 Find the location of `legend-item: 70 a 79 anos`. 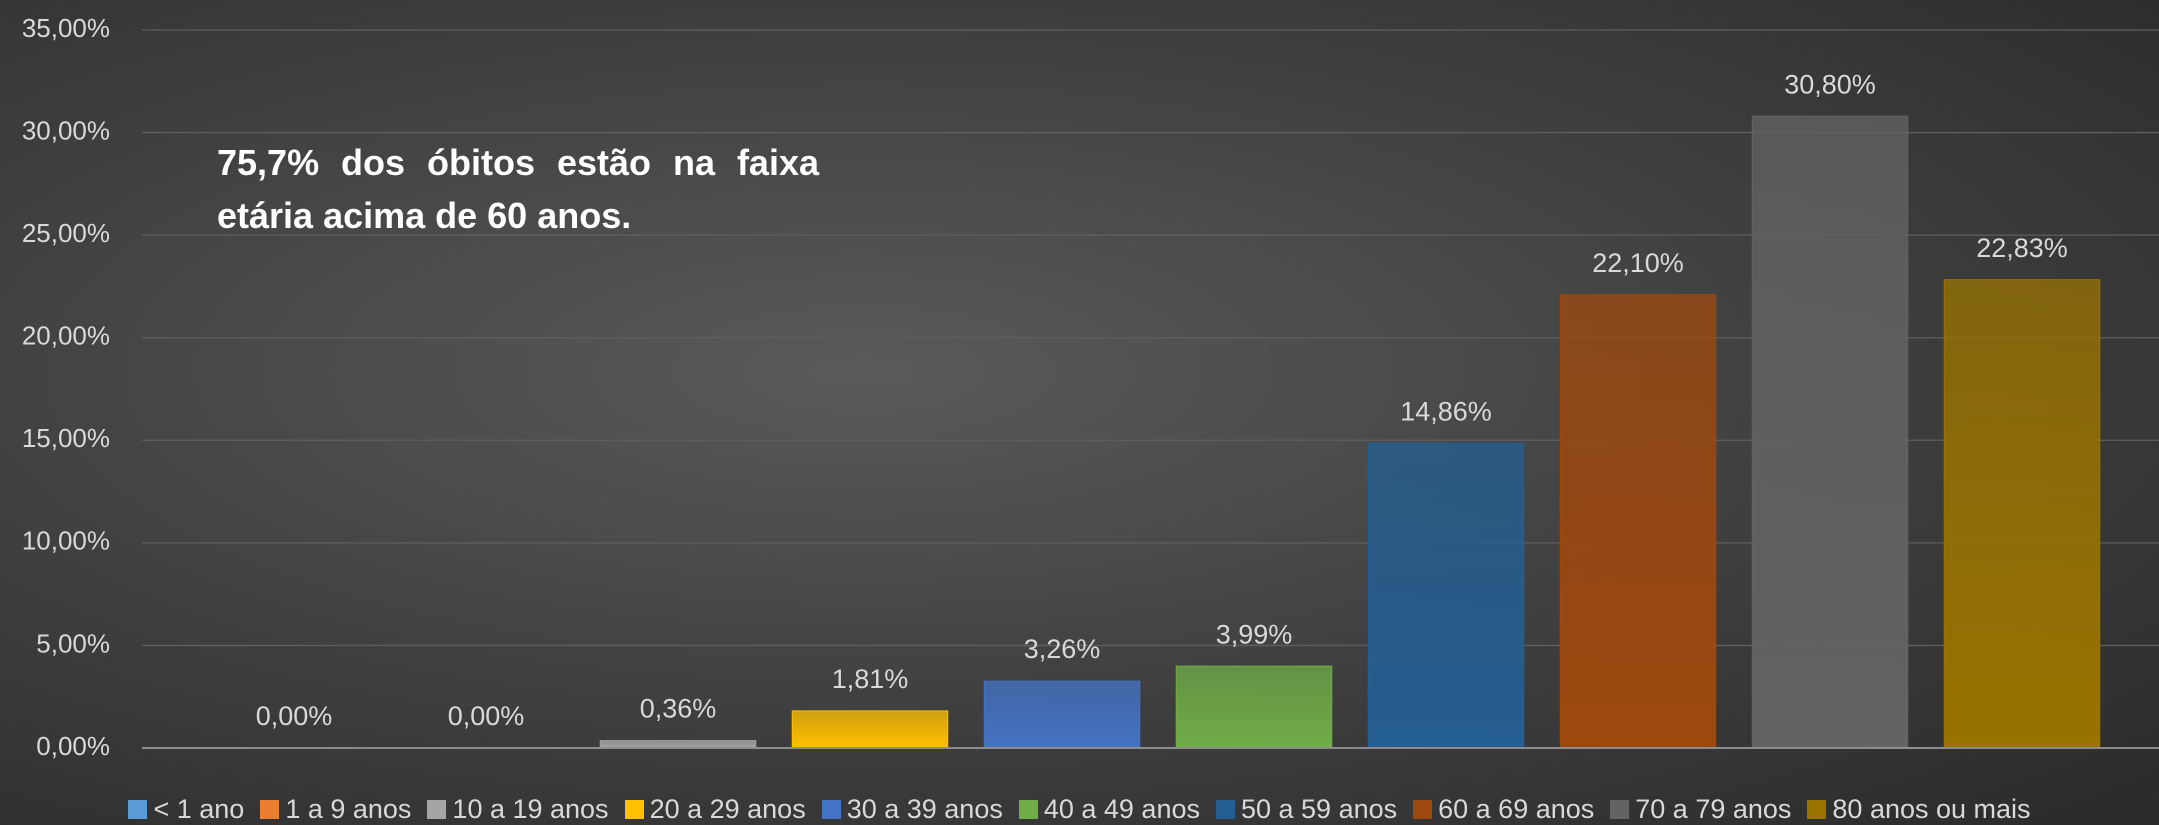

legend-item: 70 a 79 anos is located at coordinates (1700, 809).